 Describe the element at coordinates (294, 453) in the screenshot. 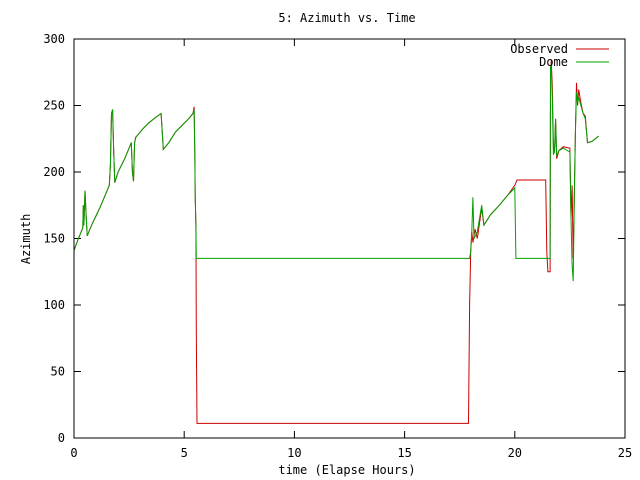

I see `x-tick-label: 10` at that location.